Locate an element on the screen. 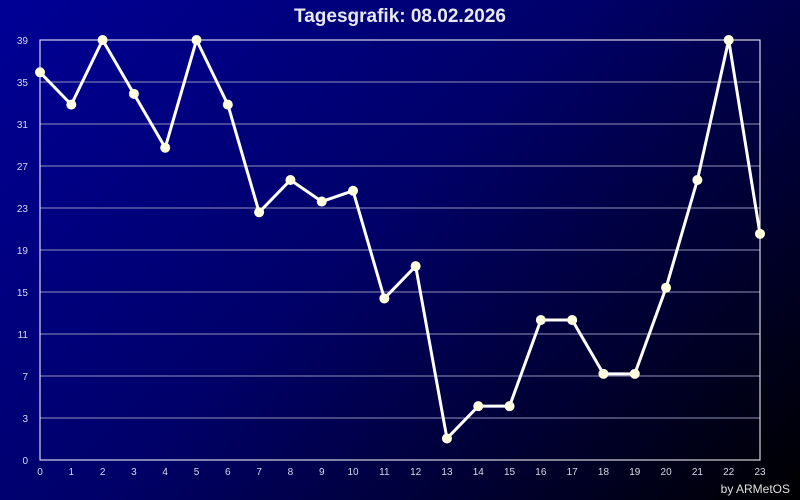  chart-title: Tagesgrafik: 08.02.2026 is located at coordinates (400, 16).